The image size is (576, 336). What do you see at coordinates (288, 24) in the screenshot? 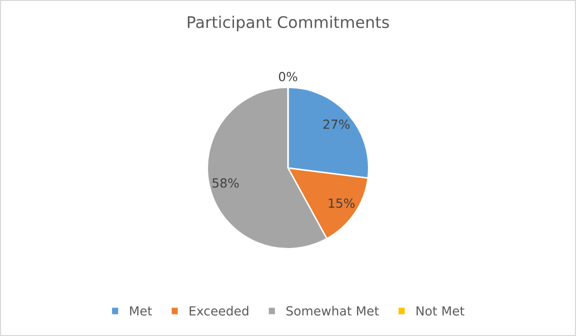
I see `chart-title: Participant Commitments` at bounding box center [288, 24].